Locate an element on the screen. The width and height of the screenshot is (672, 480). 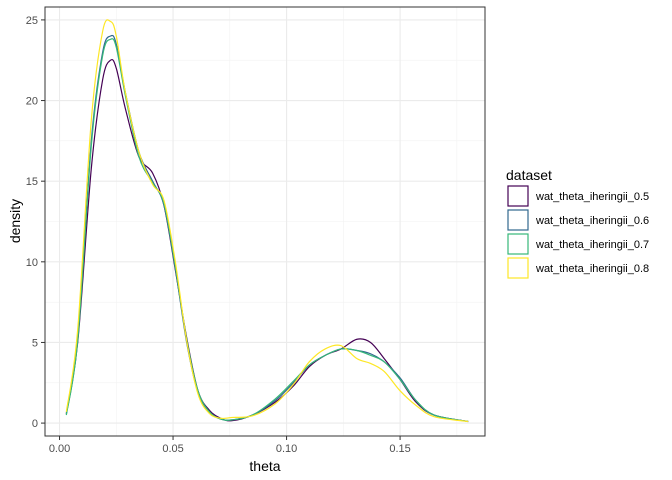
x-axis: 0.00 0.05 0.10 0.15 is located at coordinates (230, 445).